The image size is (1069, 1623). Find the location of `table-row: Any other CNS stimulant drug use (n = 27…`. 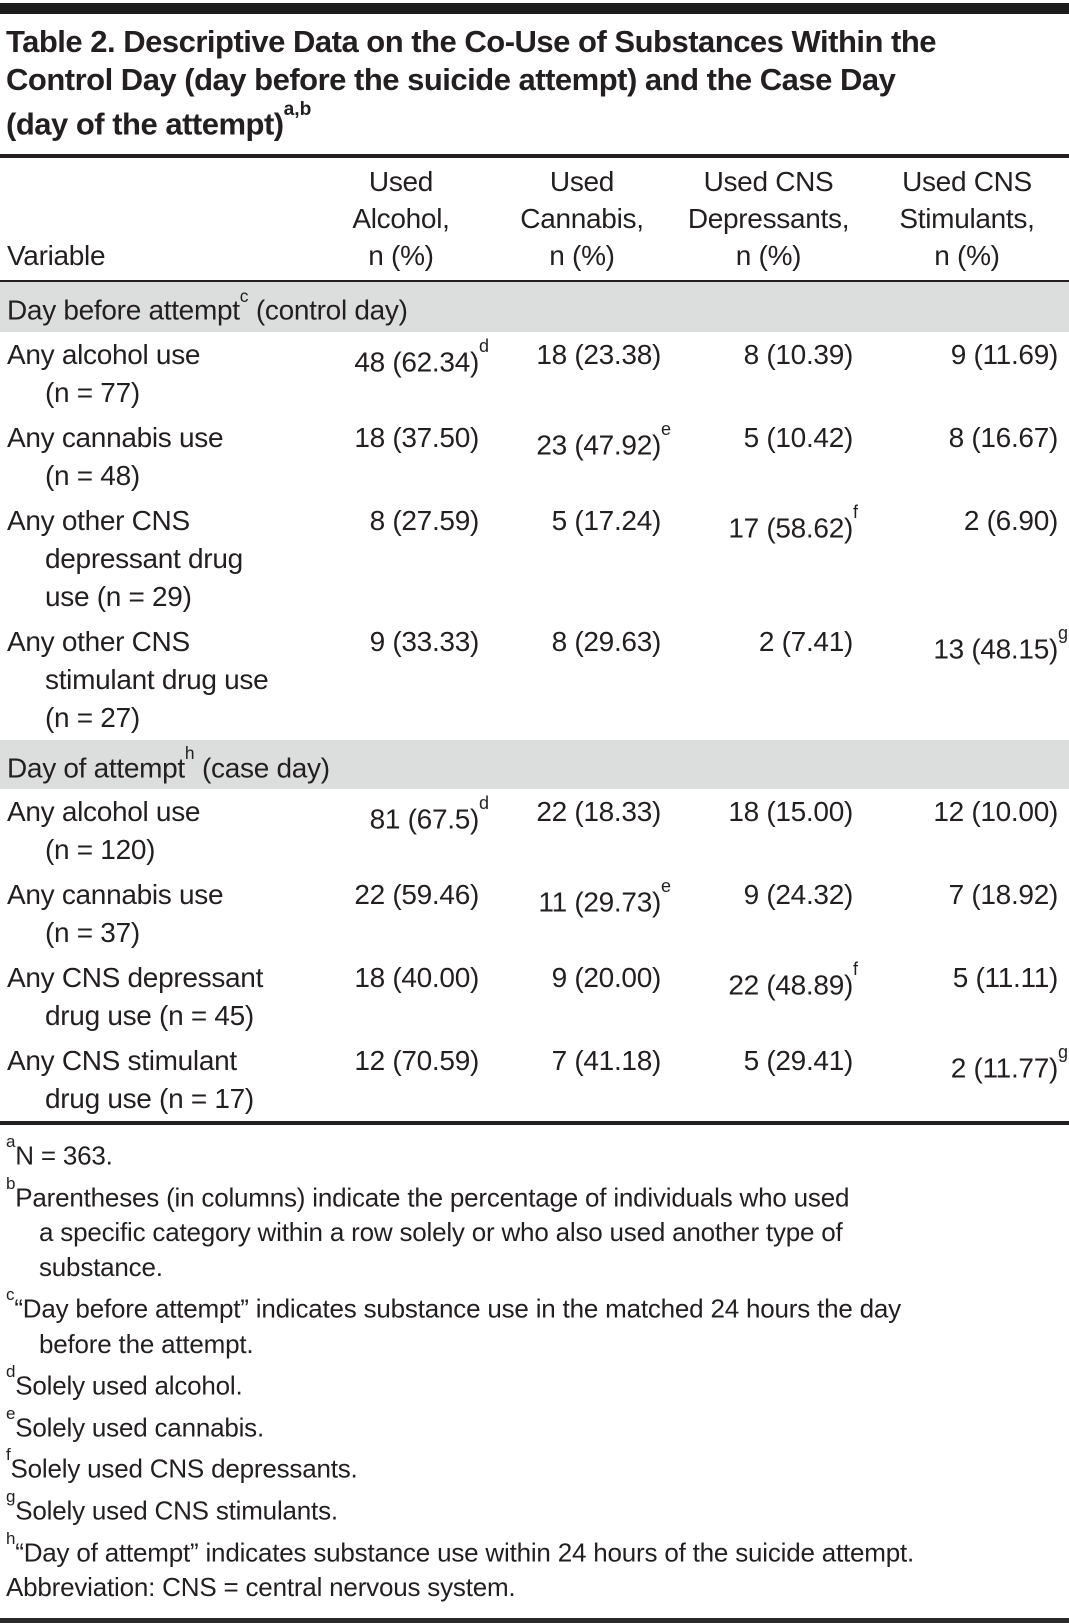

table-row: Any other CNS stimulant drug use (n = 27… is located at coordinates (534, 679).